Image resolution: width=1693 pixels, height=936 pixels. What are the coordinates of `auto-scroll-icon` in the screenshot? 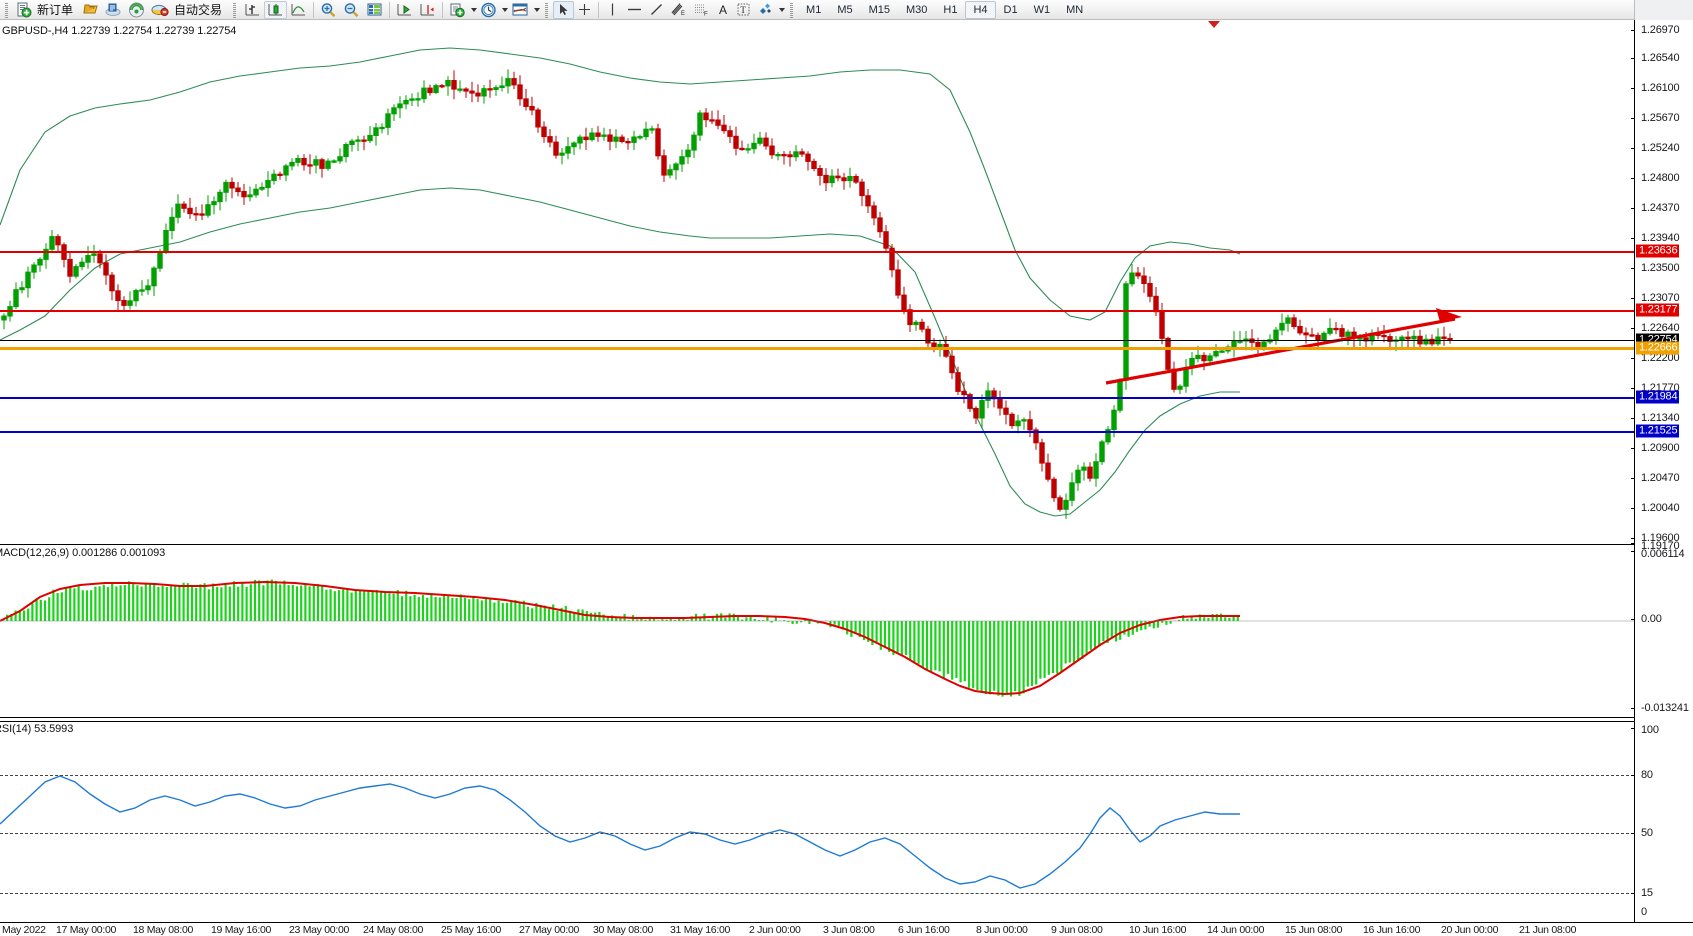 It's located at (427, 10).